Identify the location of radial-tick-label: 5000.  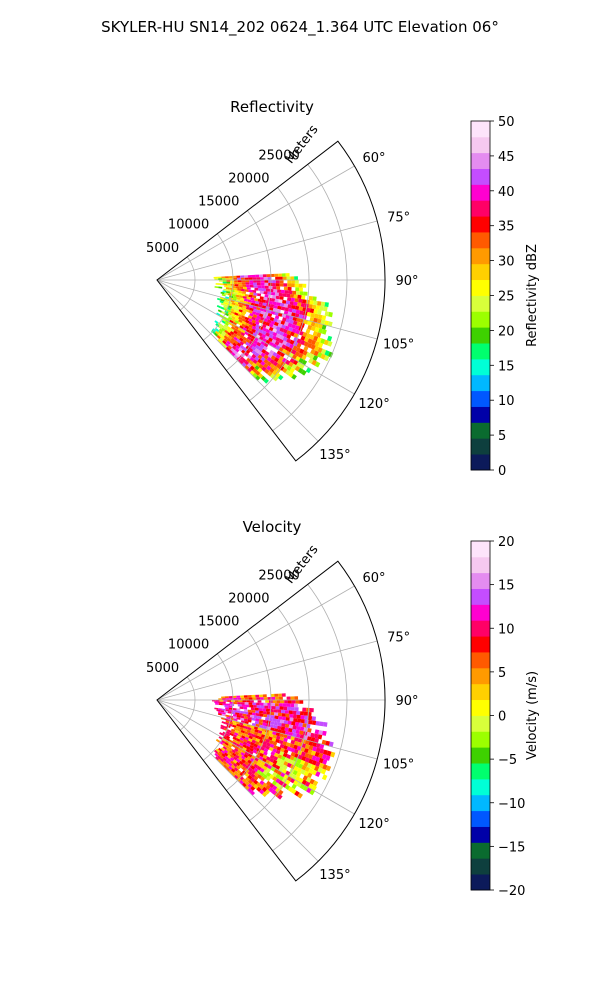
(162, 668).